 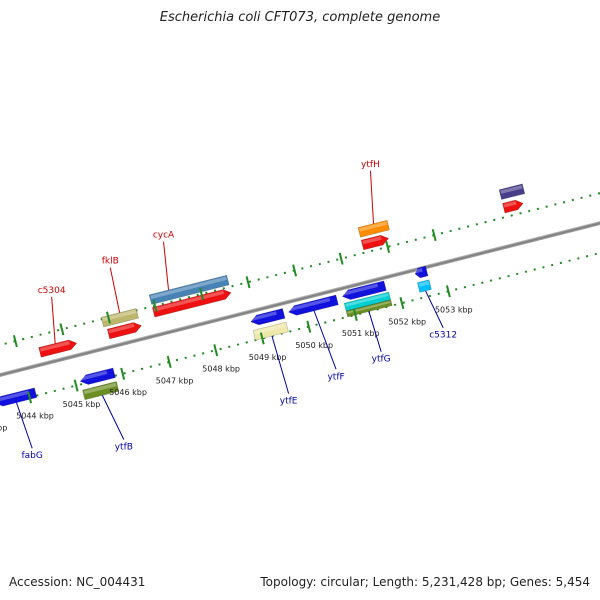 I want to click on gene-ytfB-label: ytfB, so click(x=124, y=447).